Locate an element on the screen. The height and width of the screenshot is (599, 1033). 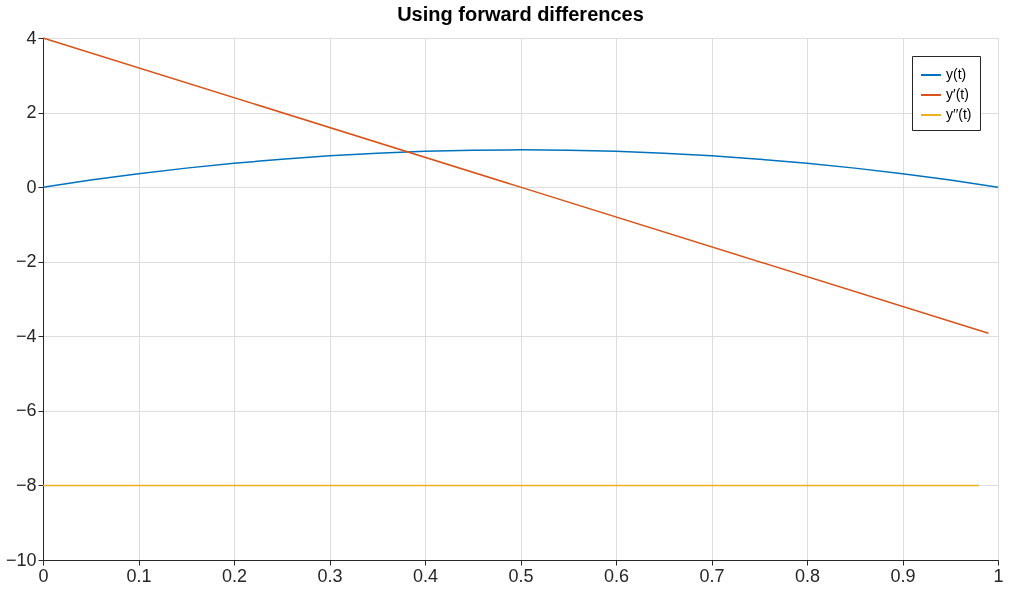
x-tick-label: 0.3 is located at coordinates (330, 575).